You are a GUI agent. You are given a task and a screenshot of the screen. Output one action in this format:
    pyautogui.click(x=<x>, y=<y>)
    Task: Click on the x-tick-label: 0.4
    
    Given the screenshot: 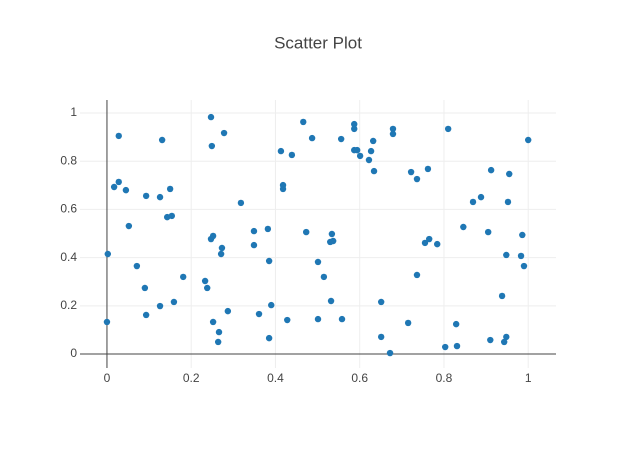 What is the action you would take?
    pyautogui.click(x=275, y=378)
    